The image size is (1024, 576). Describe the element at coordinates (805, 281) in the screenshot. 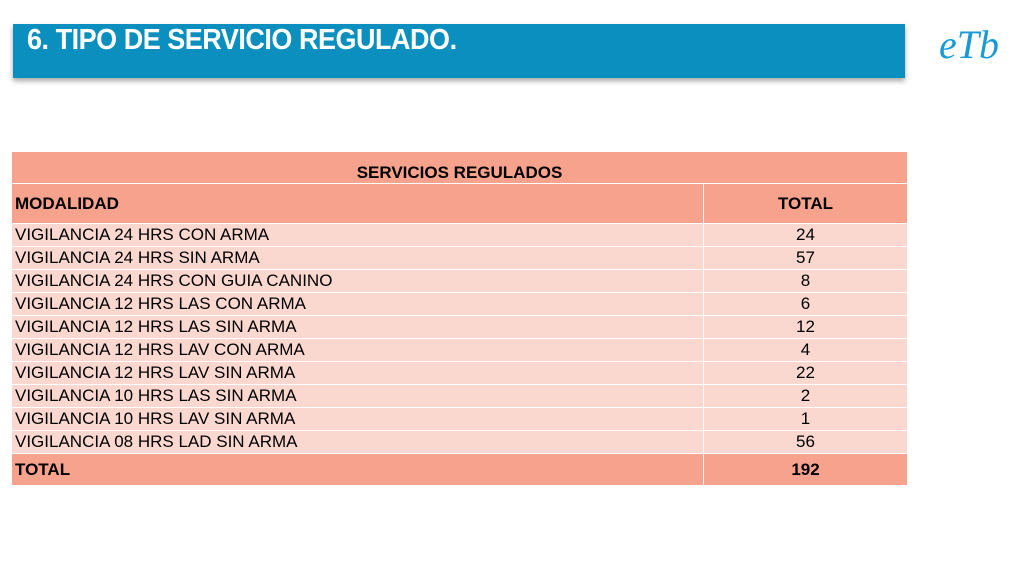

I see `total-cell: 8` at that location.